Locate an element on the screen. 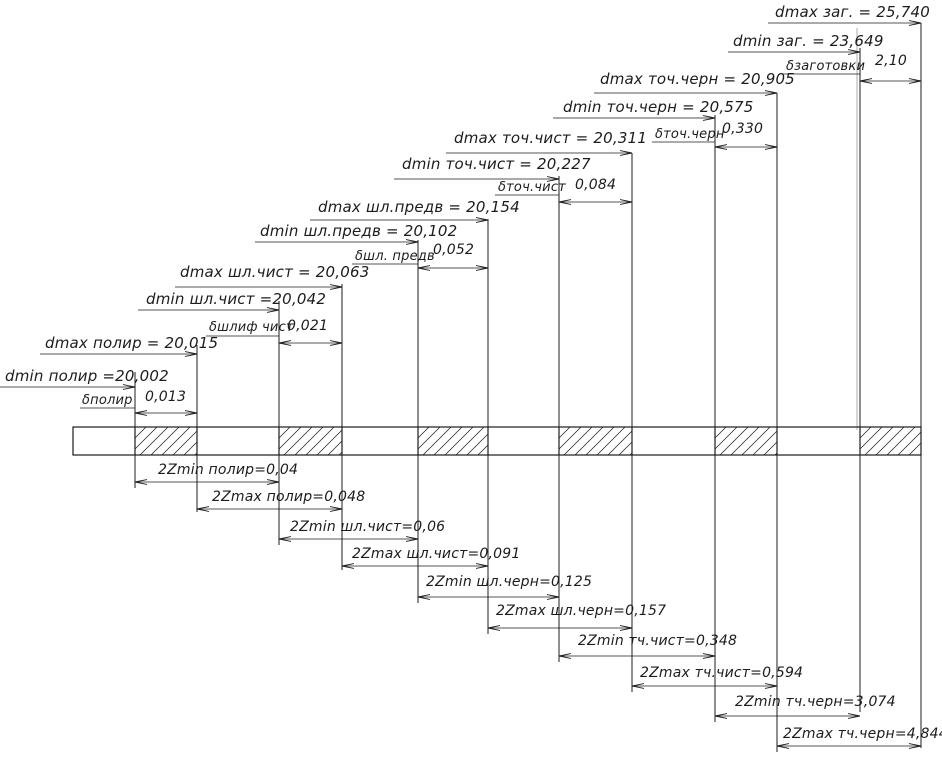 This screenshot has width=942, height=762. delta-toch-chist-value: 0,084 is located at coordinates (595, 185).